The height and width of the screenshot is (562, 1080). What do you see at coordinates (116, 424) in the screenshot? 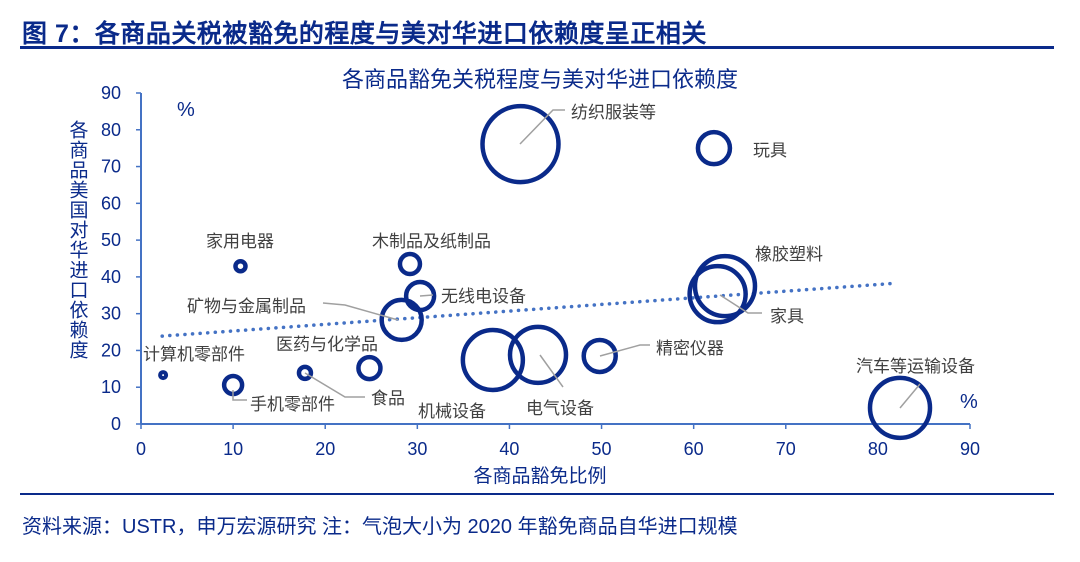
I see `y-tick-label: 0` at bounding box center [116, 424].